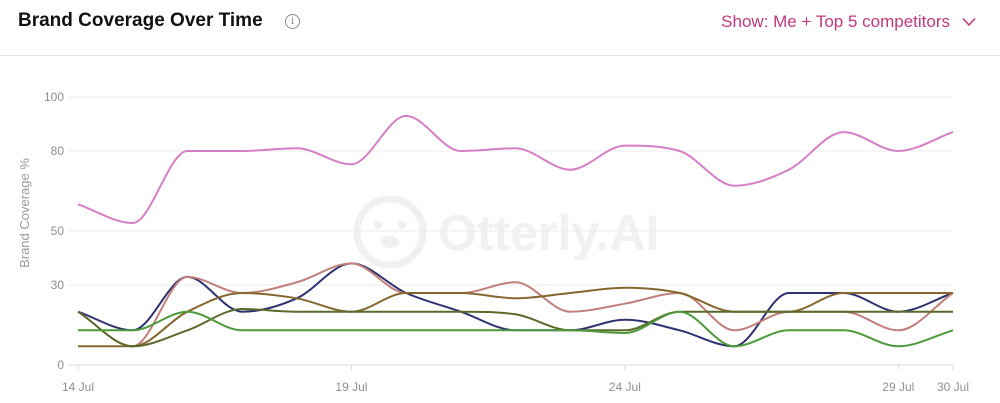 Image resolution: width=1000 pixels, height=403 pixels. What do you see at coordinates (24, 213) in the screenshot?
I see `y-axis-label: Brand Coverage %` at bounding box center [24, 213].